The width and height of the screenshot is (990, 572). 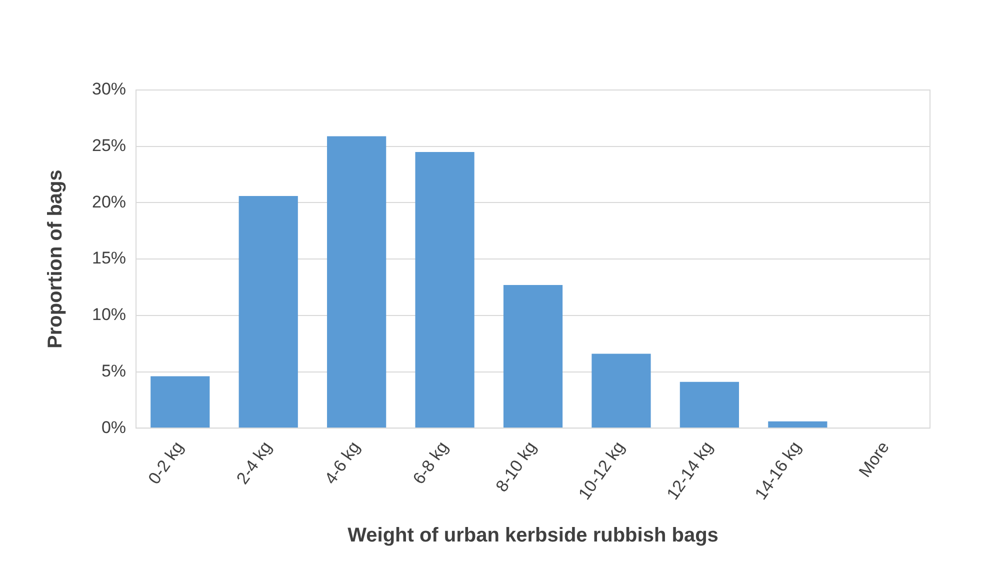 I want to click on y-tick-label: 0%, so click(x=113, y=427).